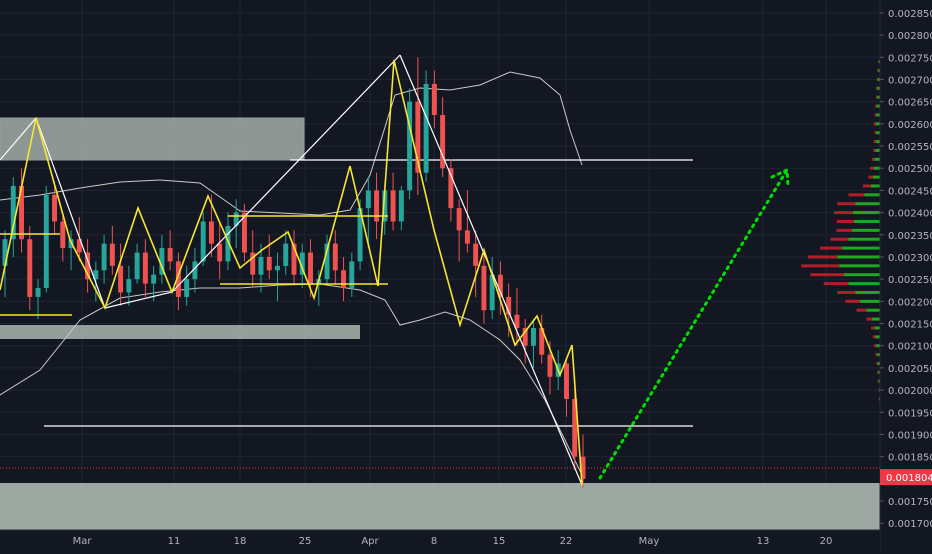  What do you see at coordinates (910, 14) in the screenshot?
I see `price-tick-label: 0.002850` at bounding box center [910, 14].